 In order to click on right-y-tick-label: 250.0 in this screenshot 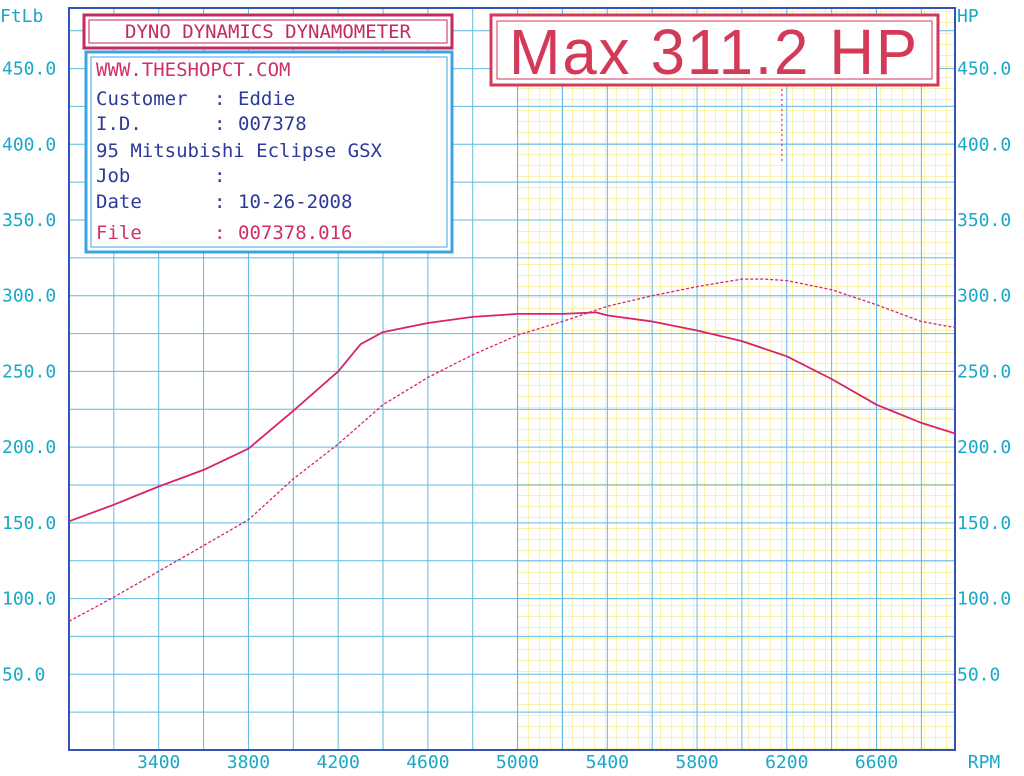, I will do `click(984, 371)`.